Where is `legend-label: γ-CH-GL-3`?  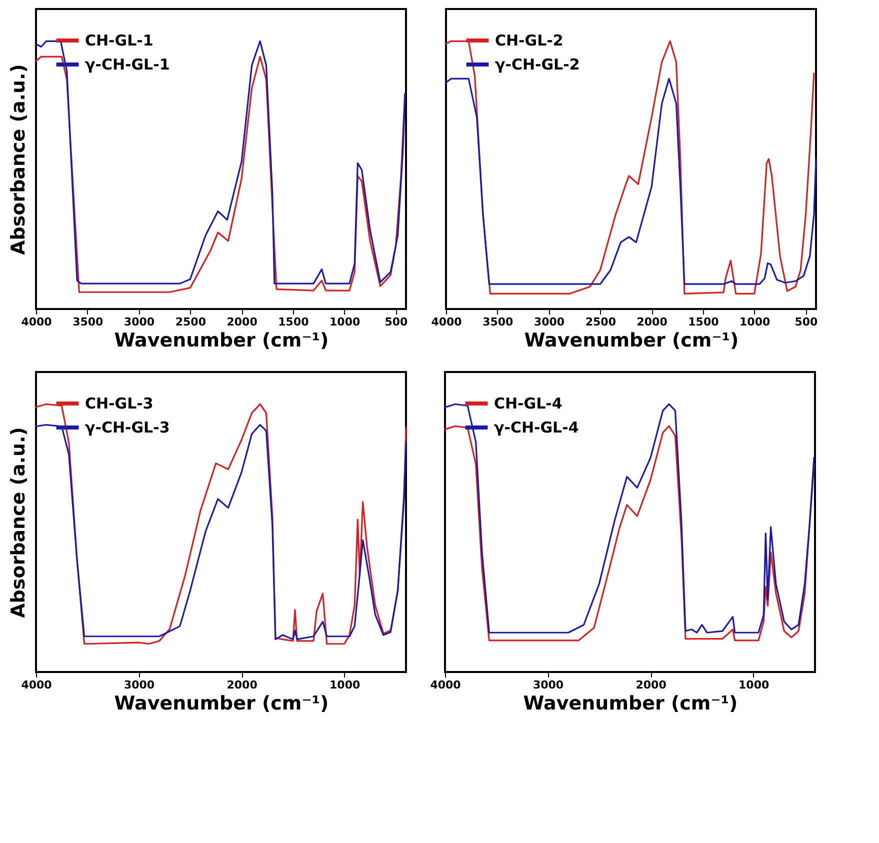 legend-label: γ-CH-GL-3 is located at coordinates (127, 427).